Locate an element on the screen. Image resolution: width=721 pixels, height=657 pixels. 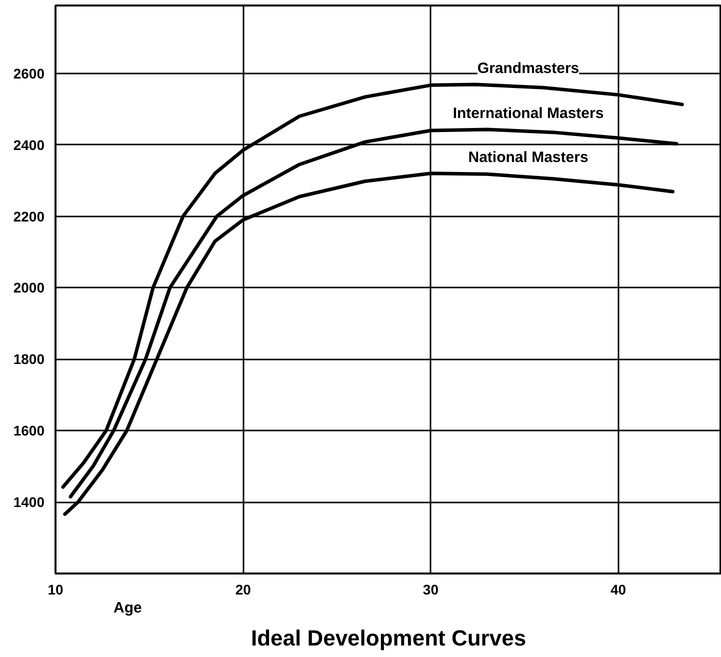
x-tick-label: 10 is located at coordinates (56, 590).